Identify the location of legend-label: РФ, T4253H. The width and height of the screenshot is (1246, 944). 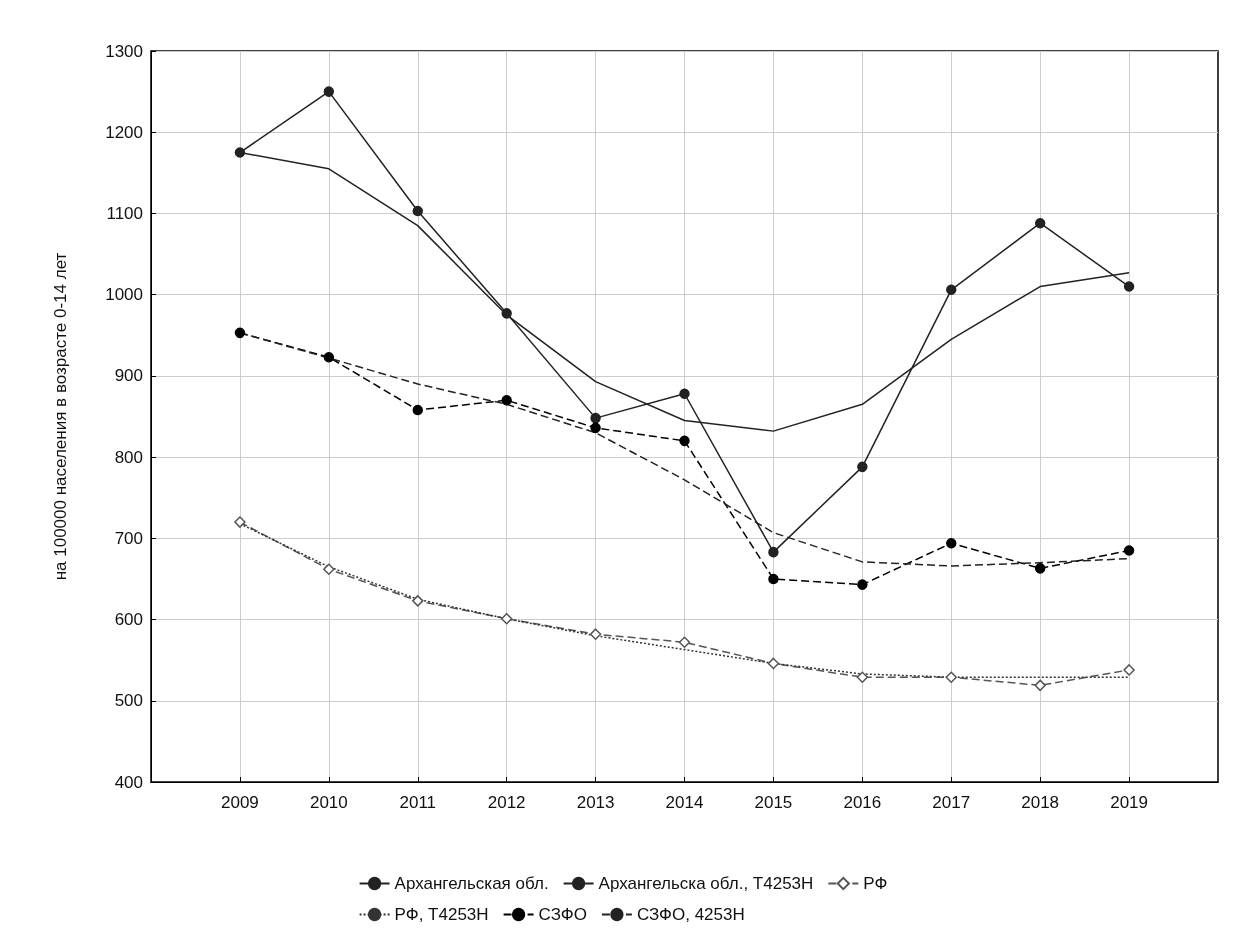
(441, 914).